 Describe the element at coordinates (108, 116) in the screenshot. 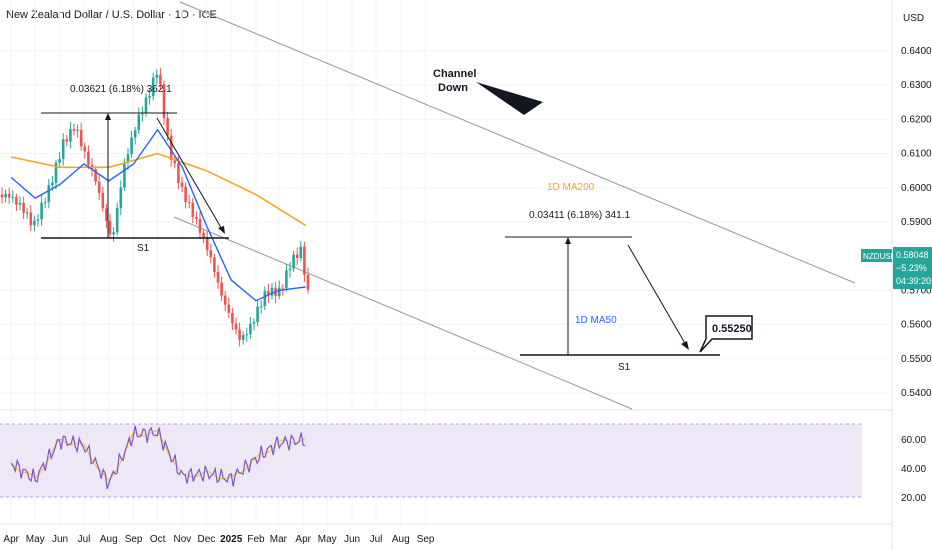

I see `measure-left-arrowhead` at that location.